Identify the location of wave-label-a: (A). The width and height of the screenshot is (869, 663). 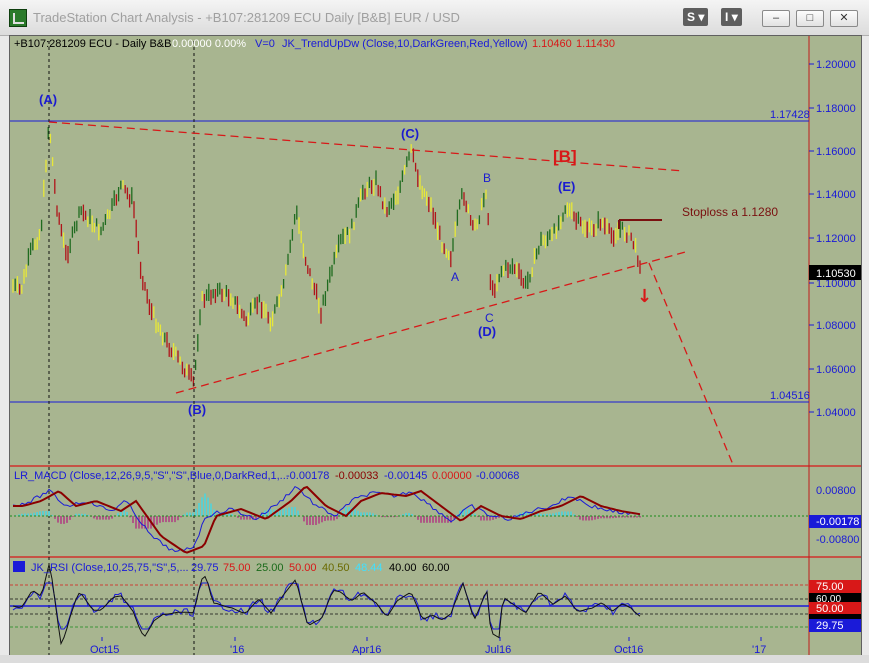
(48, 99).